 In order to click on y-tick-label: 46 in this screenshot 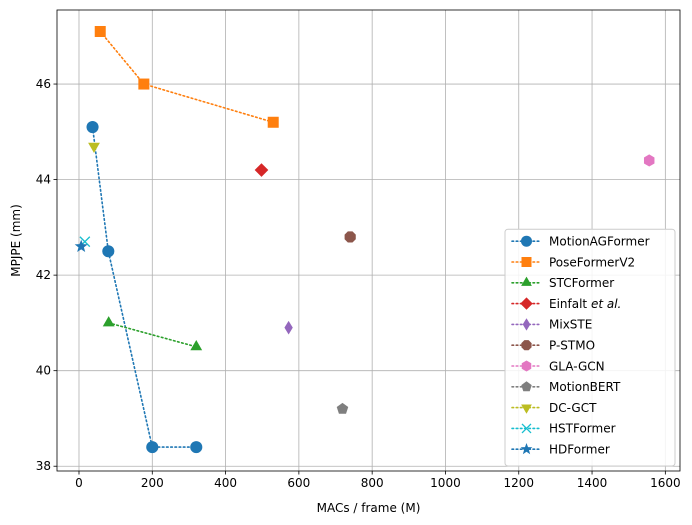, I will do `click(43, 84)`.